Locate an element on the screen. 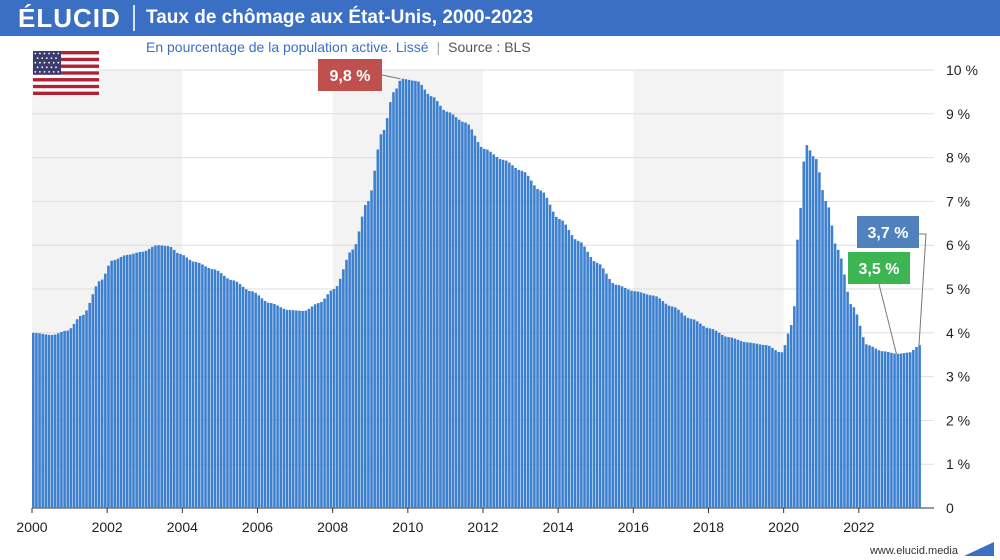 The width and height of the screenshot is (1000, 560). x-tick-label: 2000 is located at coordinates (31, 527).